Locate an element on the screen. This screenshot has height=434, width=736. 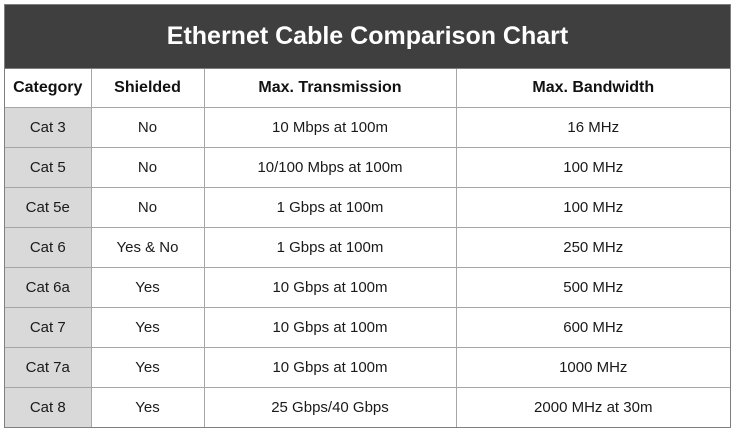
max-bandwidth-cell: 500 MHz is located at coordinates (592, 287).